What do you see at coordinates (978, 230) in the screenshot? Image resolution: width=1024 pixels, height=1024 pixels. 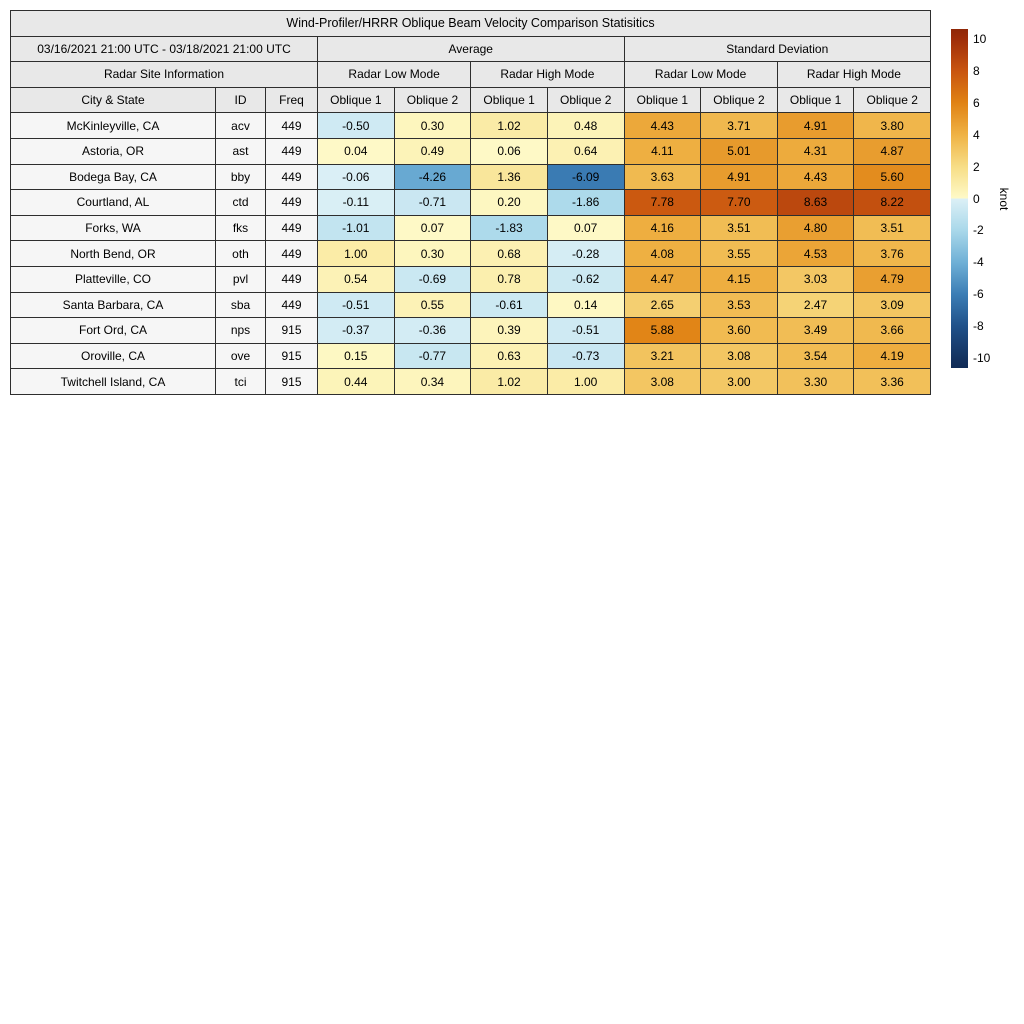 I see `colorbar-tick: -2` at bounding box center [978, 230].